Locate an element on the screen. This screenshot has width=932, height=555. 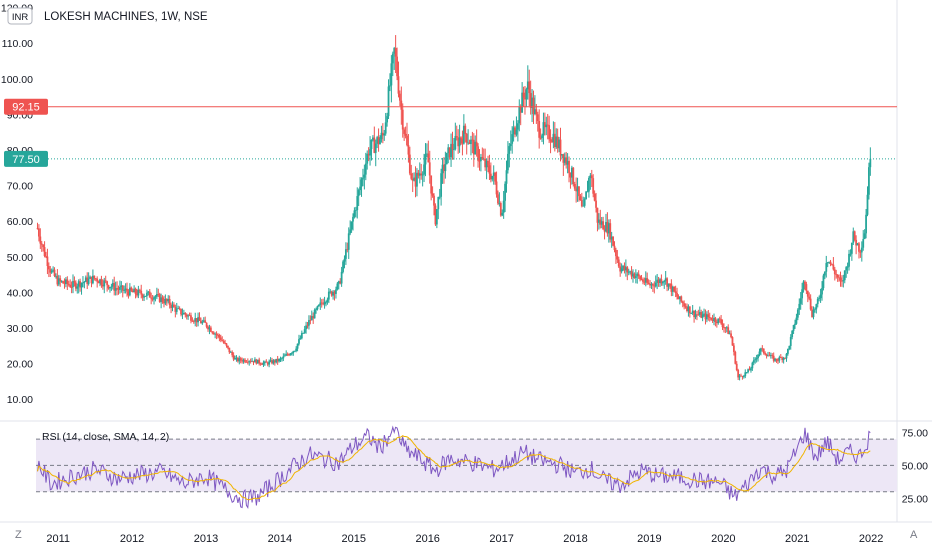
symbol-title: LOKESH MACHINES, 1W, NSE is located at coordinates (126, 17).